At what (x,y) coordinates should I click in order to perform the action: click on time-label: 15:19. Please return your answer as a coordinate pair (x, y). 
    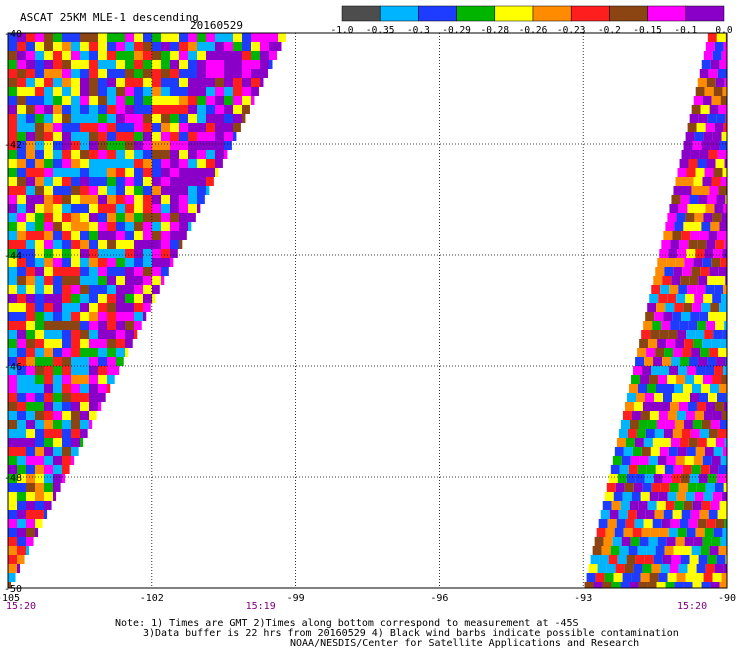
    Looking at the image, I should click on (261, 606).